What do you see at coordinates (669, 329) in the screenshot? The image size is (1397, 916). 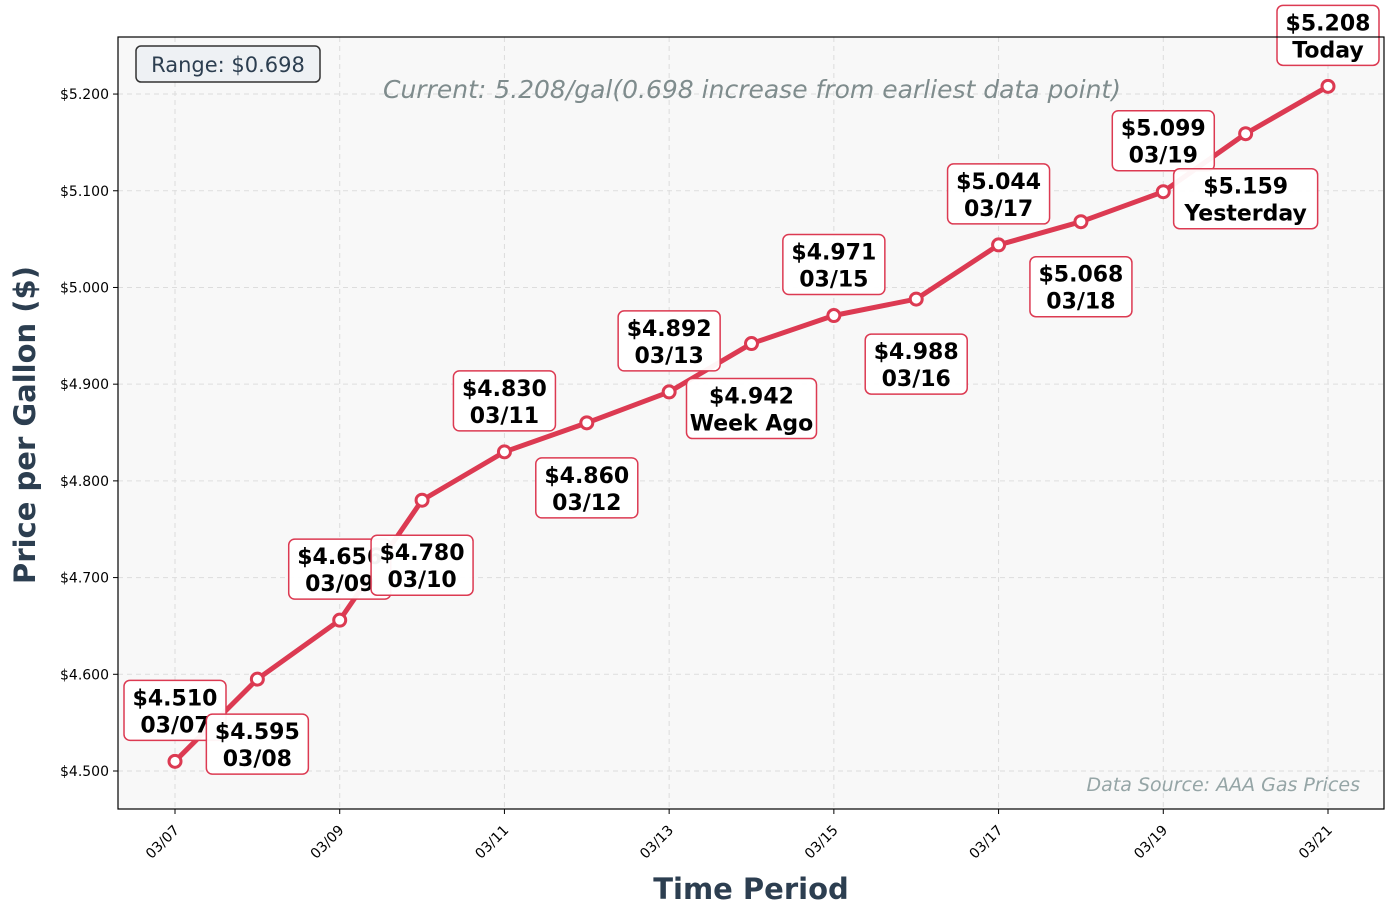 I see `point-label-price: $4.892` at bounding box center [669, 329].